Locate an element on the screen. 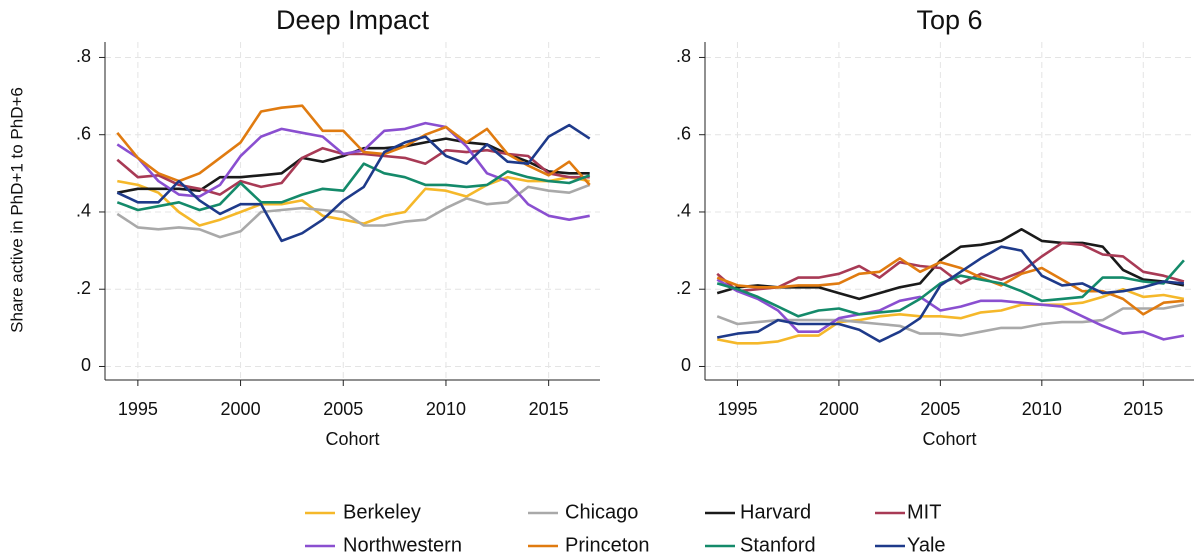 The width and height of the screenshot is (1196, 560). chart-title: Deep Impact is located at coordinates (353, 20).